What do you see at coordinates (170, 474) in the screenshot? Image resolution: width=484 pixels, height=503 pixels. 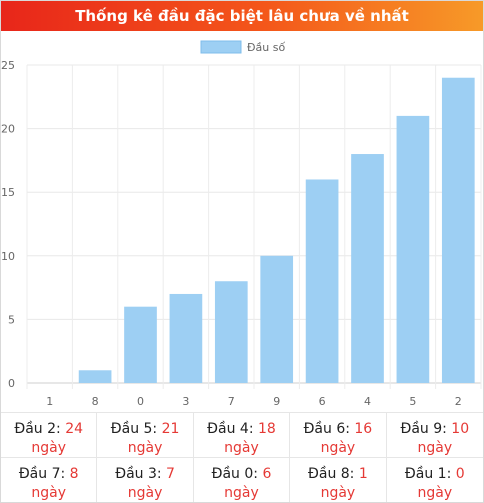 I see `stat-value: 7` at bounding box center [170, 474].